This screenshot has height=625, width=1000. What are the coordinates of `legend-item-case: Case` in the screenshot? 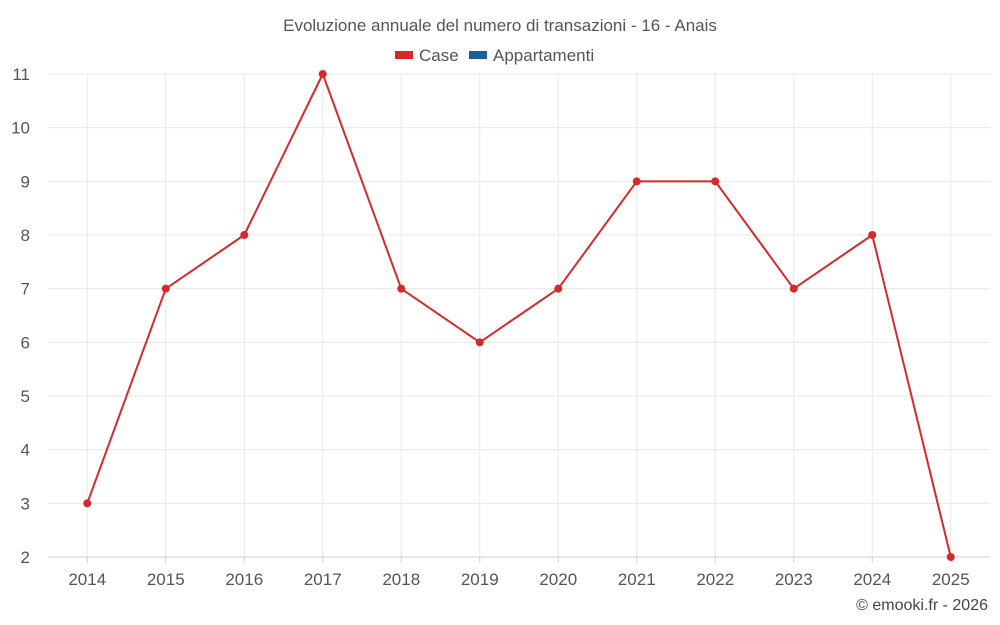 It's located at (427, 55).